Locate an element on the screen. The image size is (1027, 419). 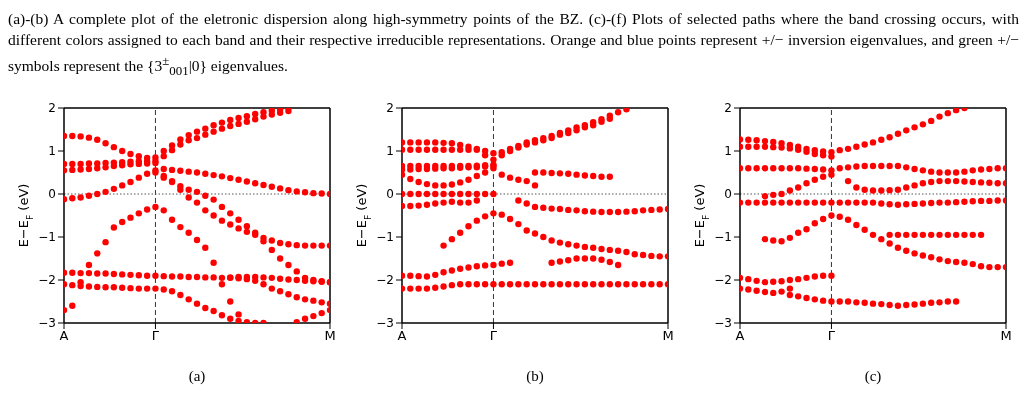
x-axis-title: (a) is located at coordinates (197, 377).